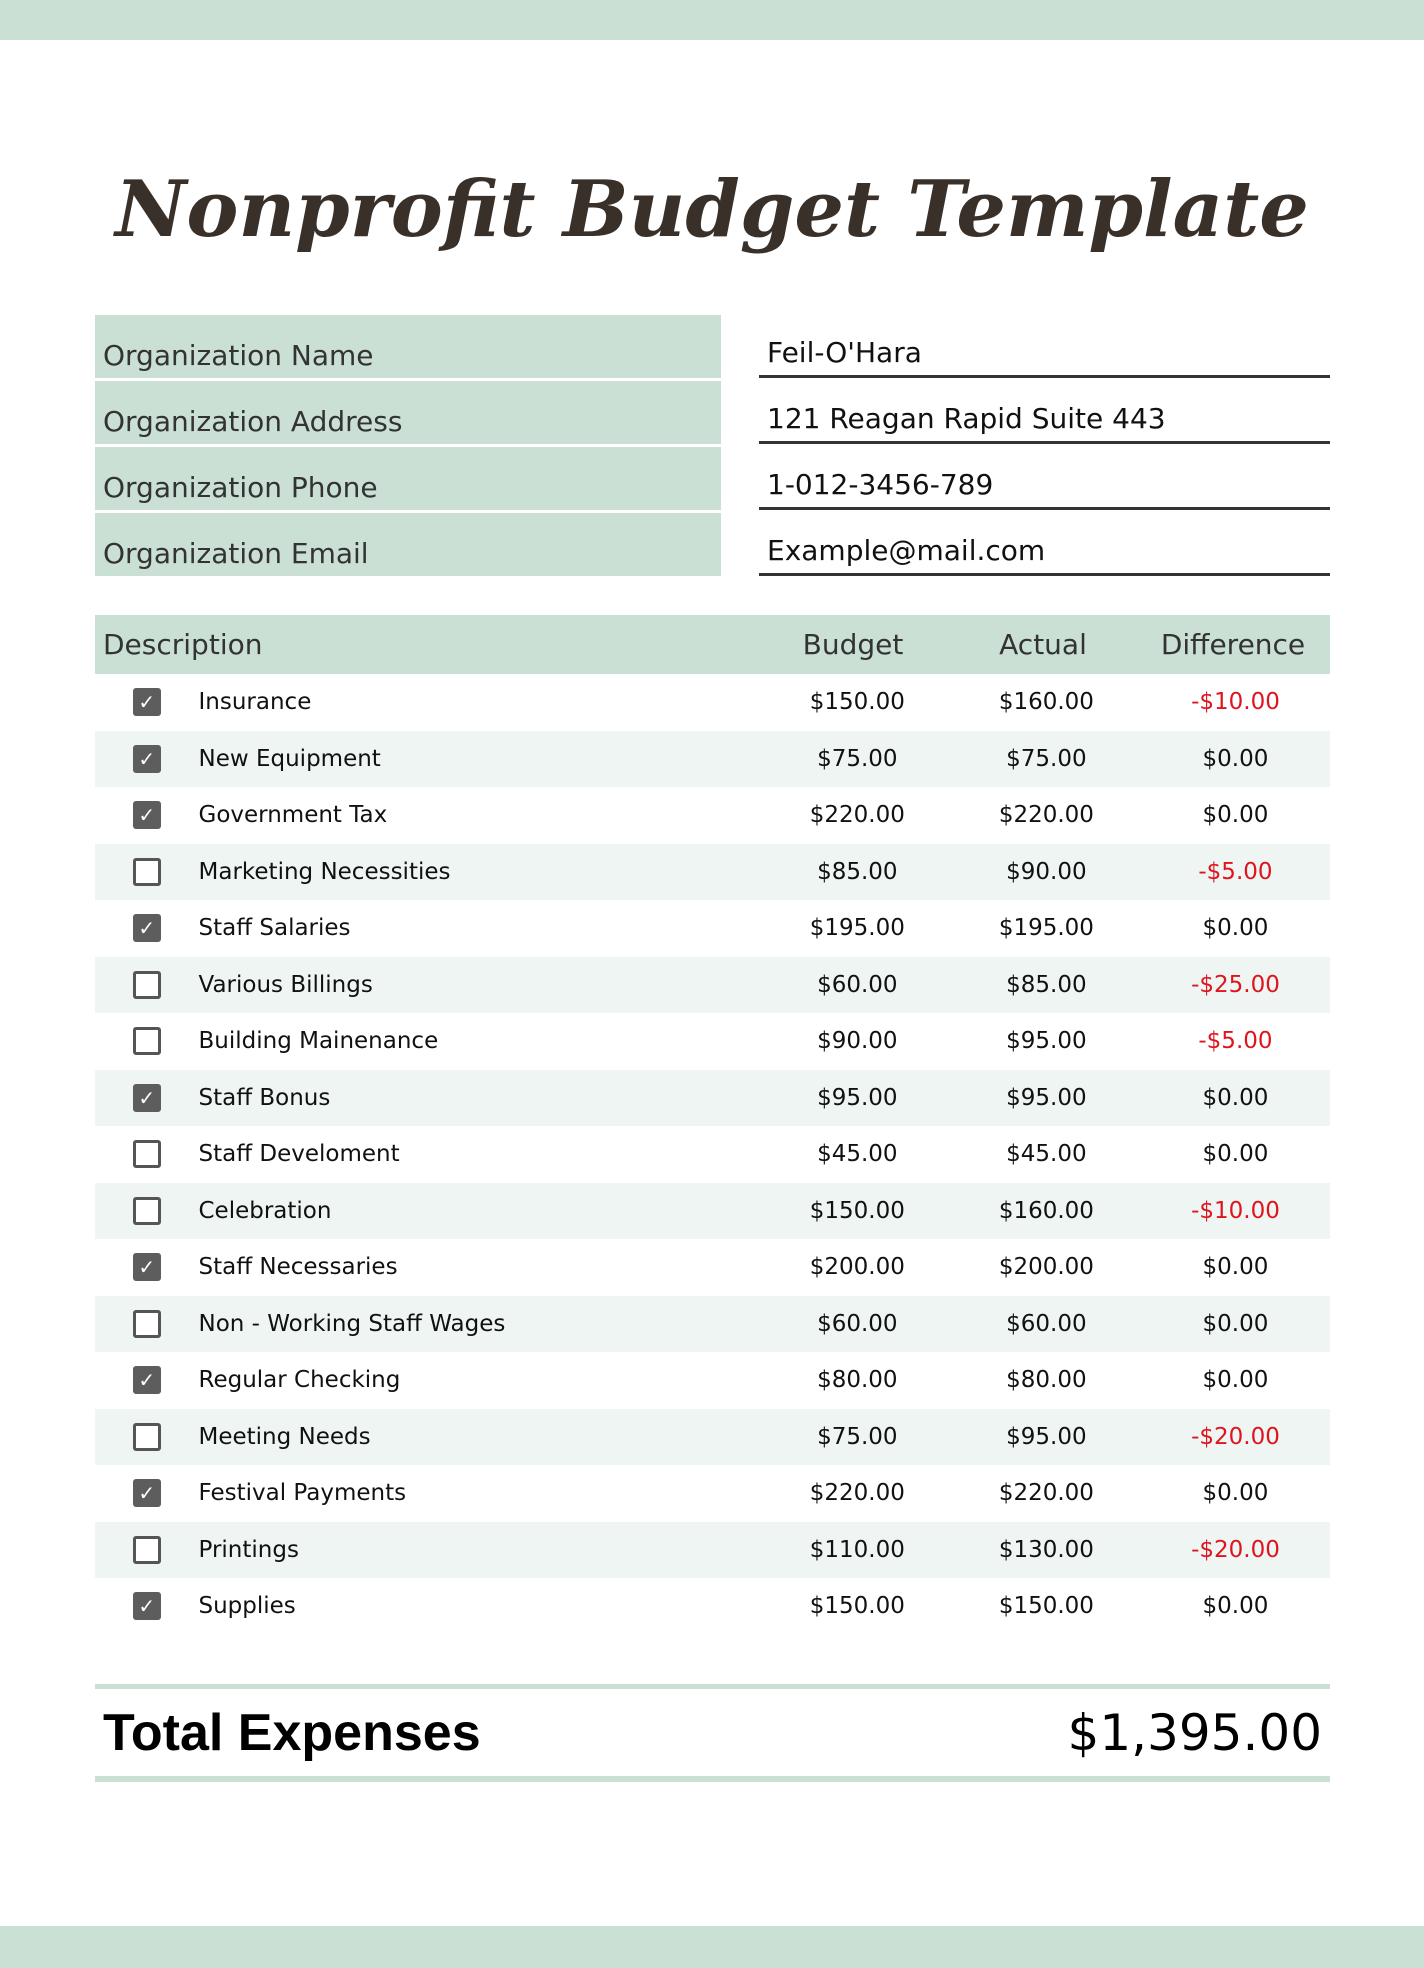 Image resolution: width=1424 pixels, height=1968 pixels. What do you see at coordinates (1044, 412) in the screenshot?
I see `info-value-field: 121 Reagan Rapid Suite 443` at bounding box center [1044, 412].